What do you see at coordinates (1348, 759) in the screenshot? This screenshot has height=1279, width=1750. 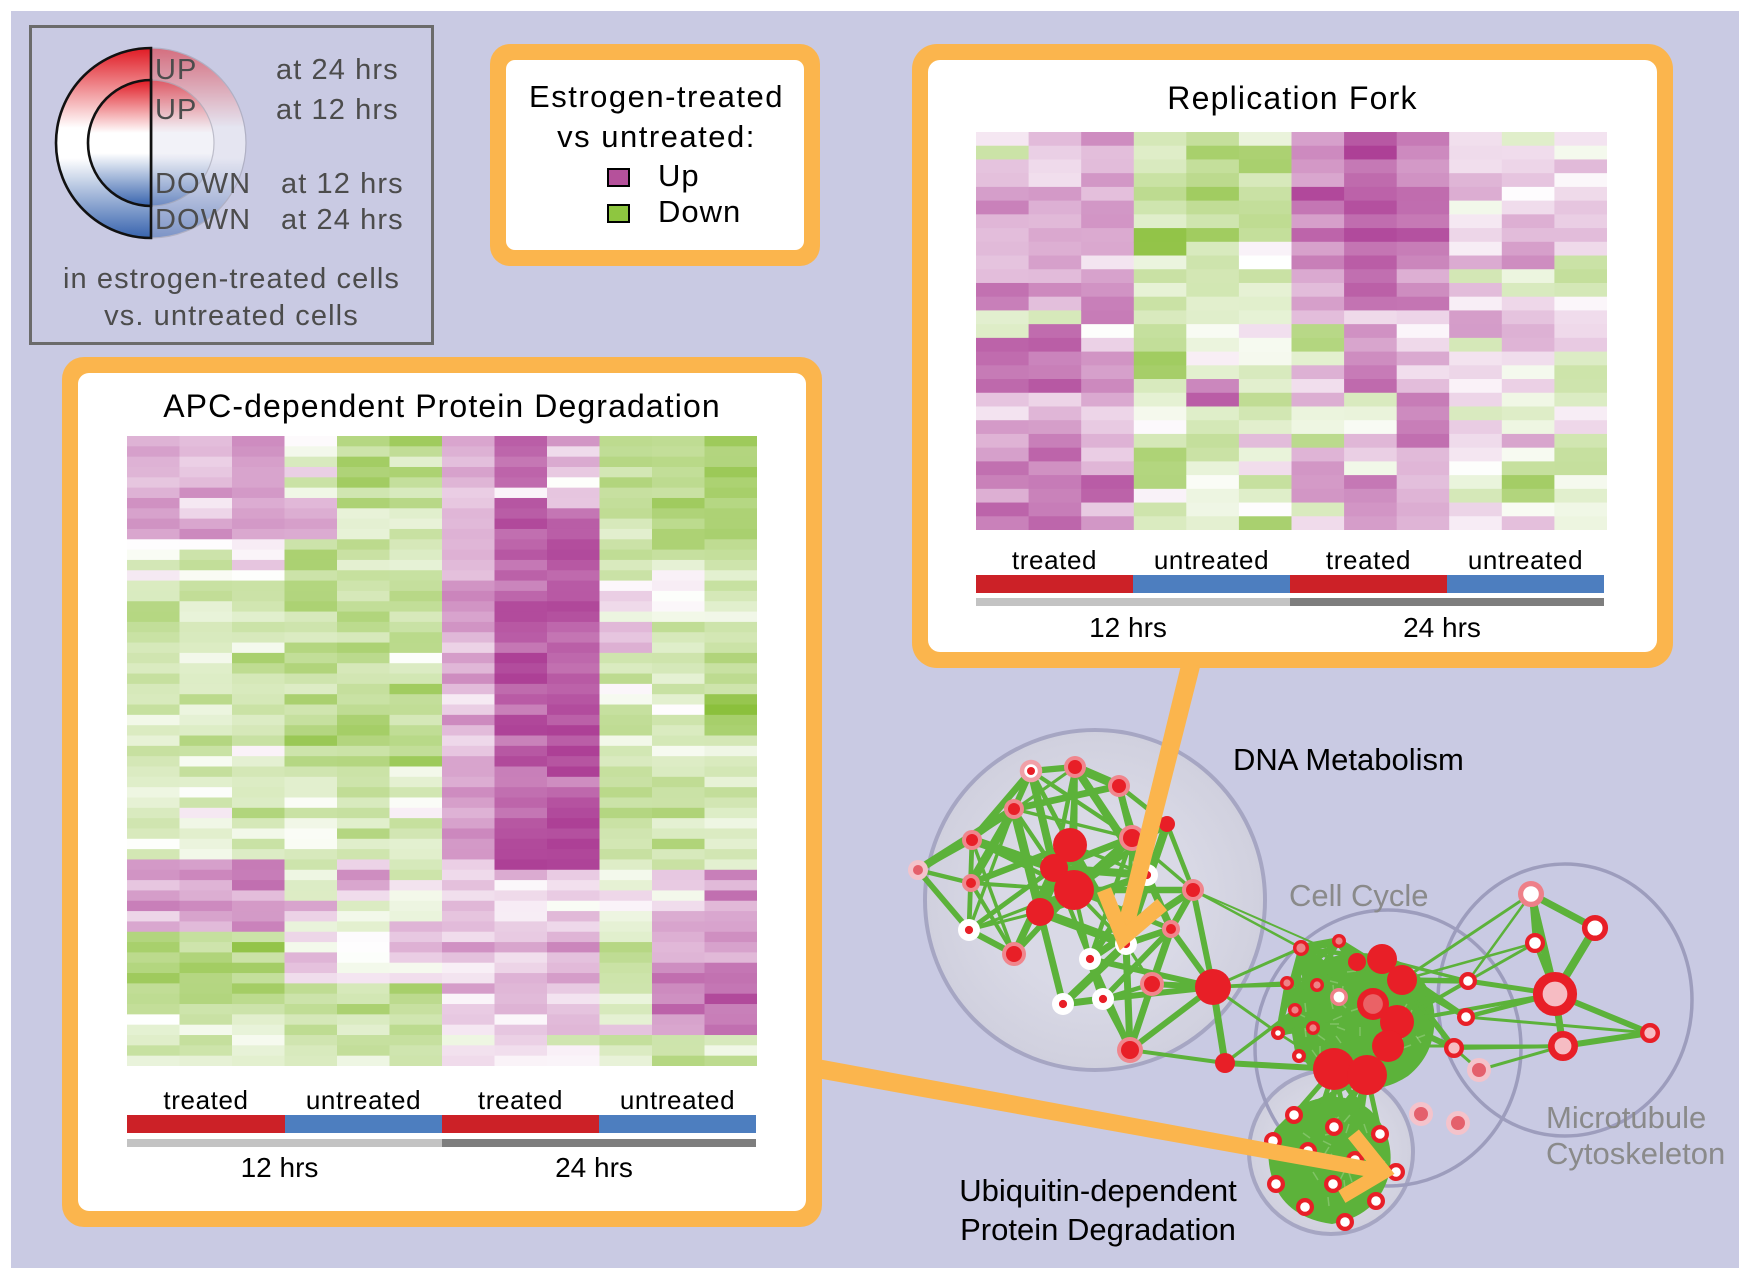 I see `svg-text: DNA Metabolism` at bounding box center [1348, 759].